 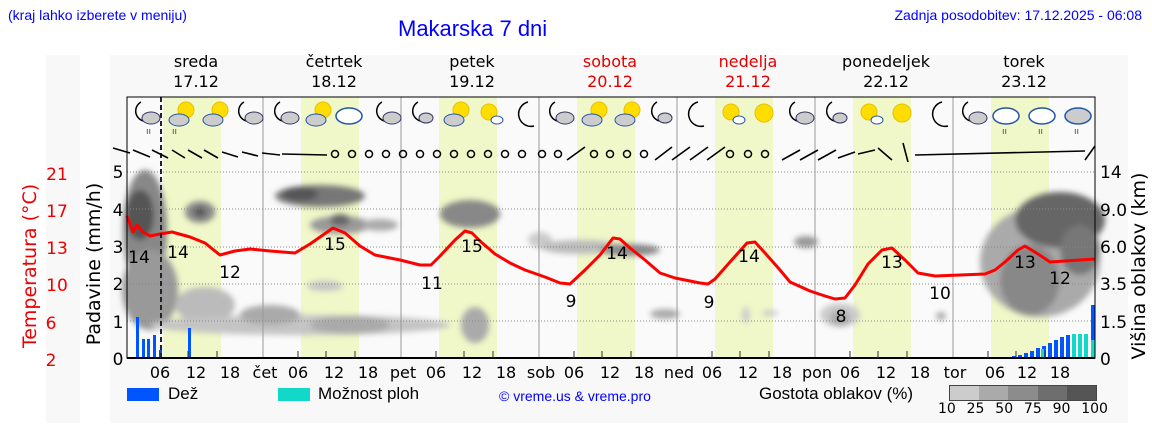 What do you see at coordinates (118, 323) in the screenshot?
I see `svg-text: 1` at bounding box center [118, 323].